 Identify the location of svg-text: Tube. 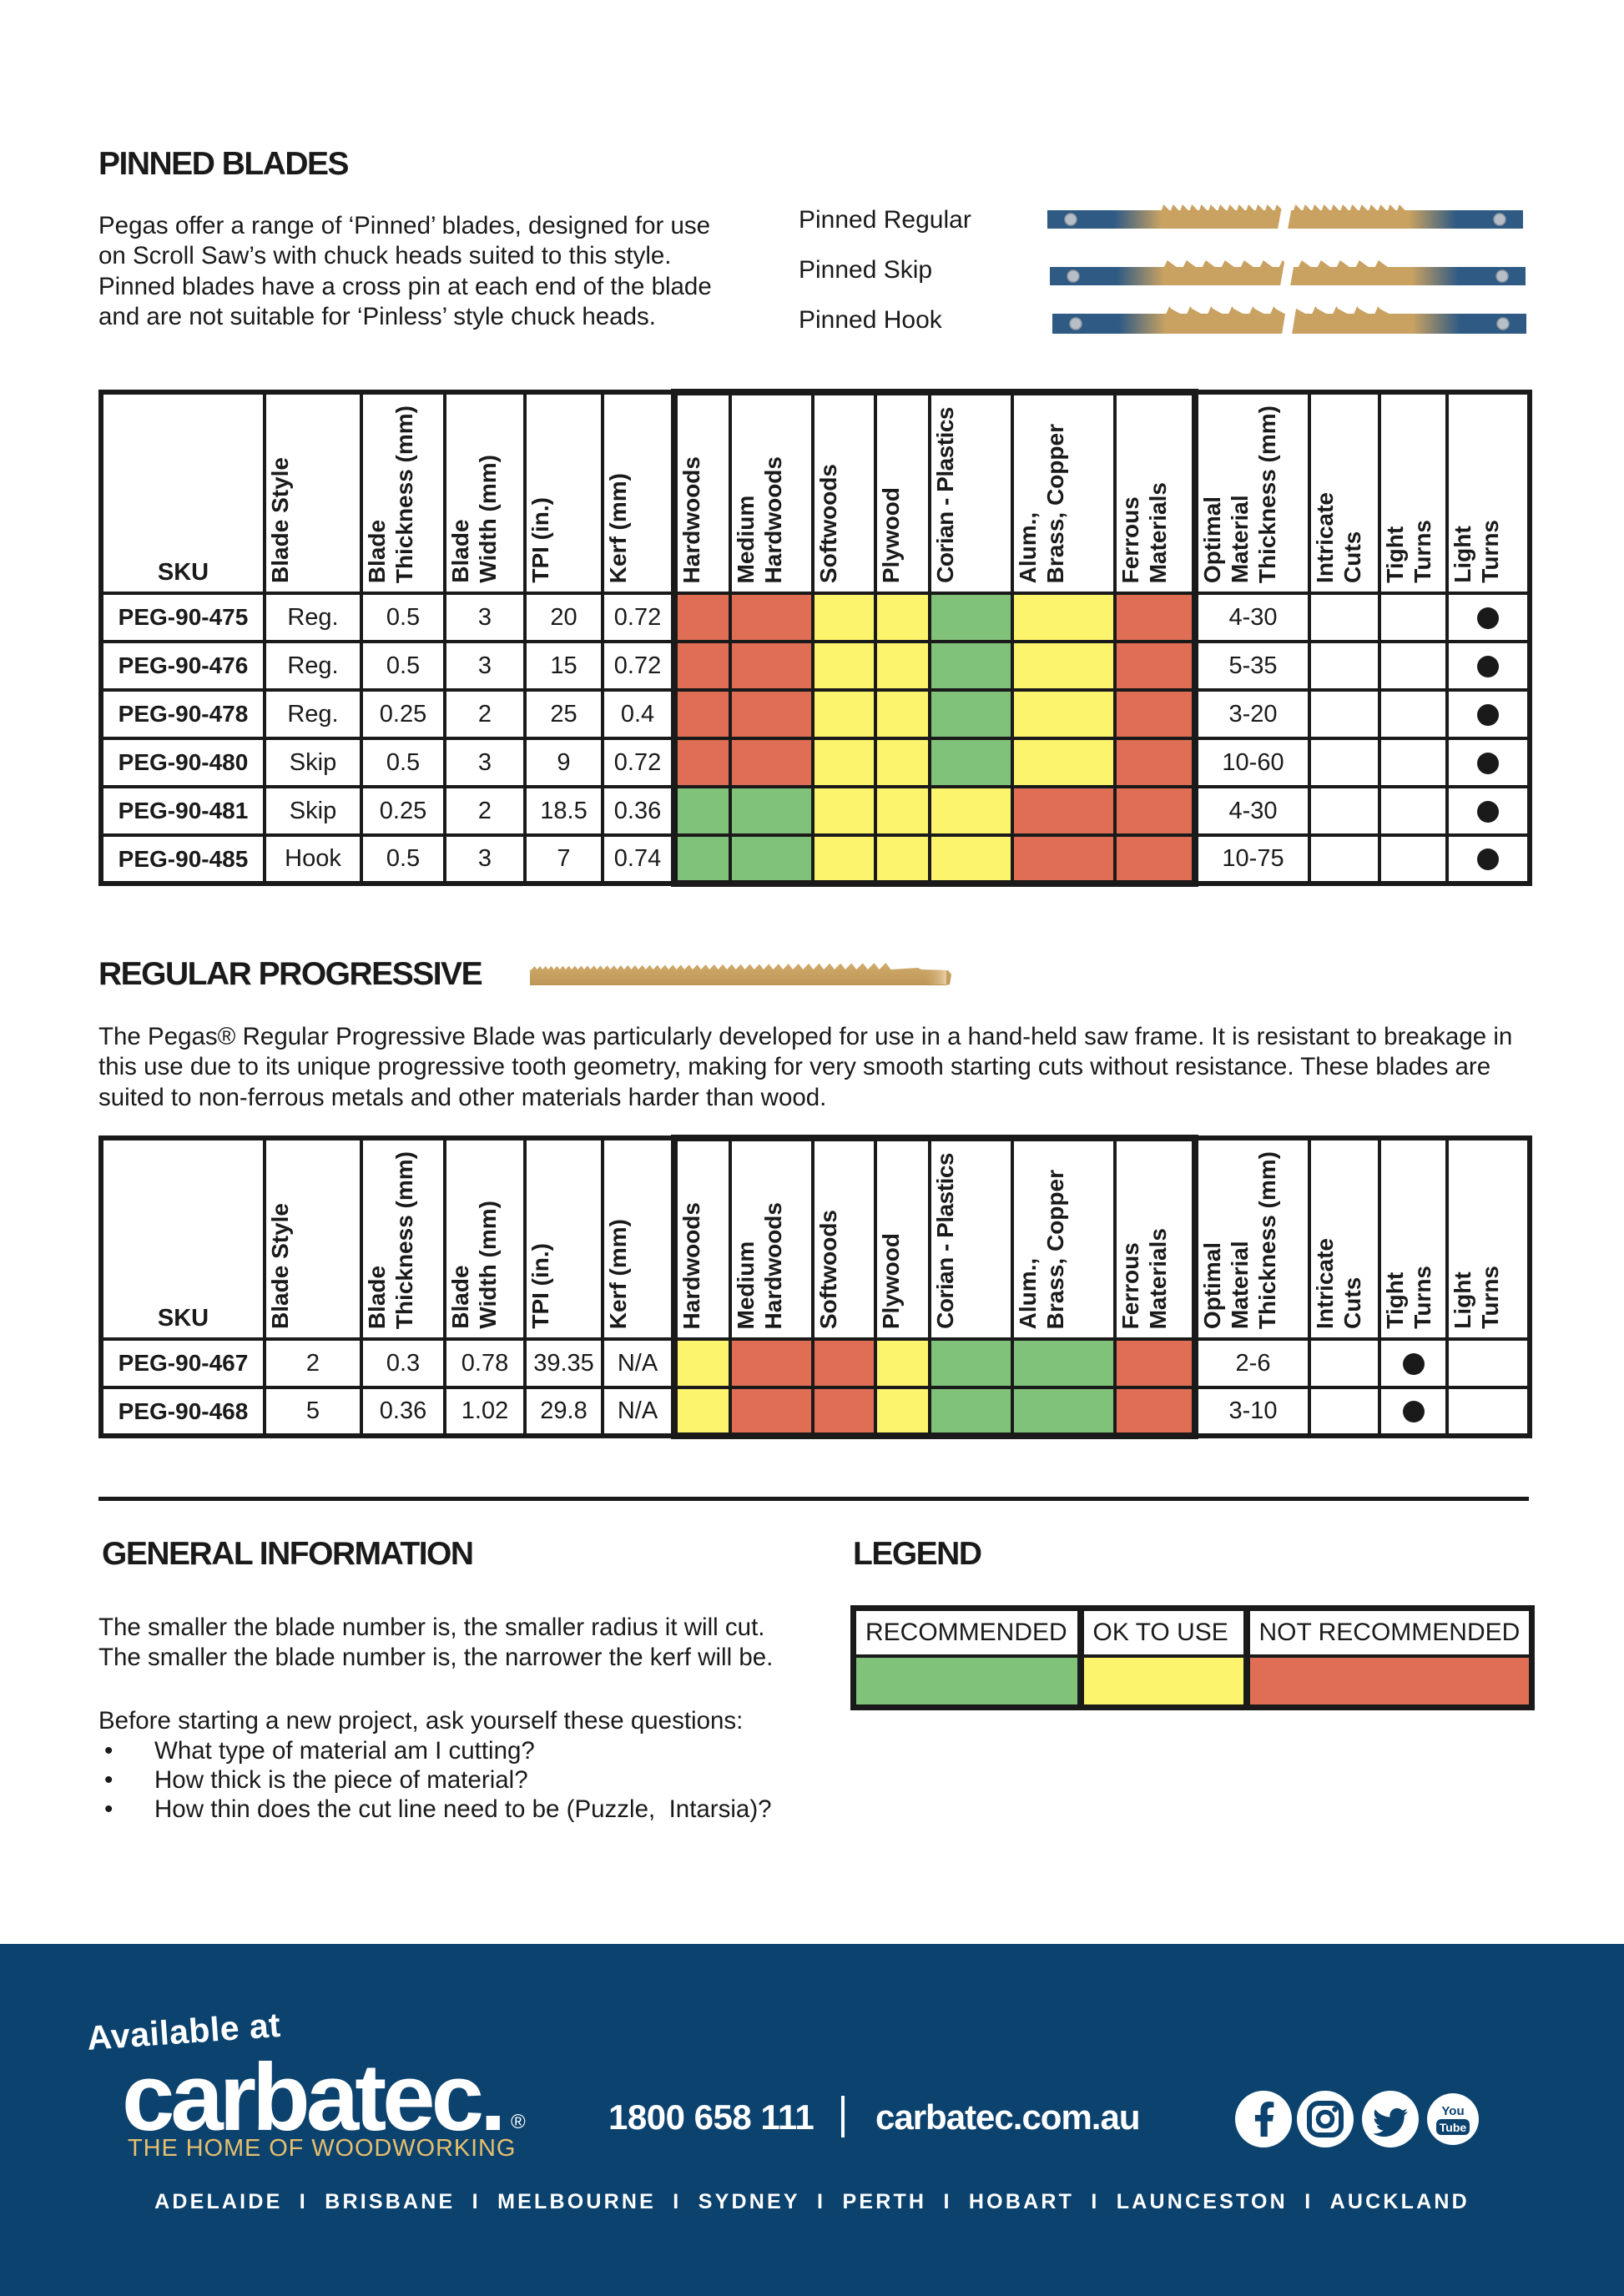
(1453, 2127).